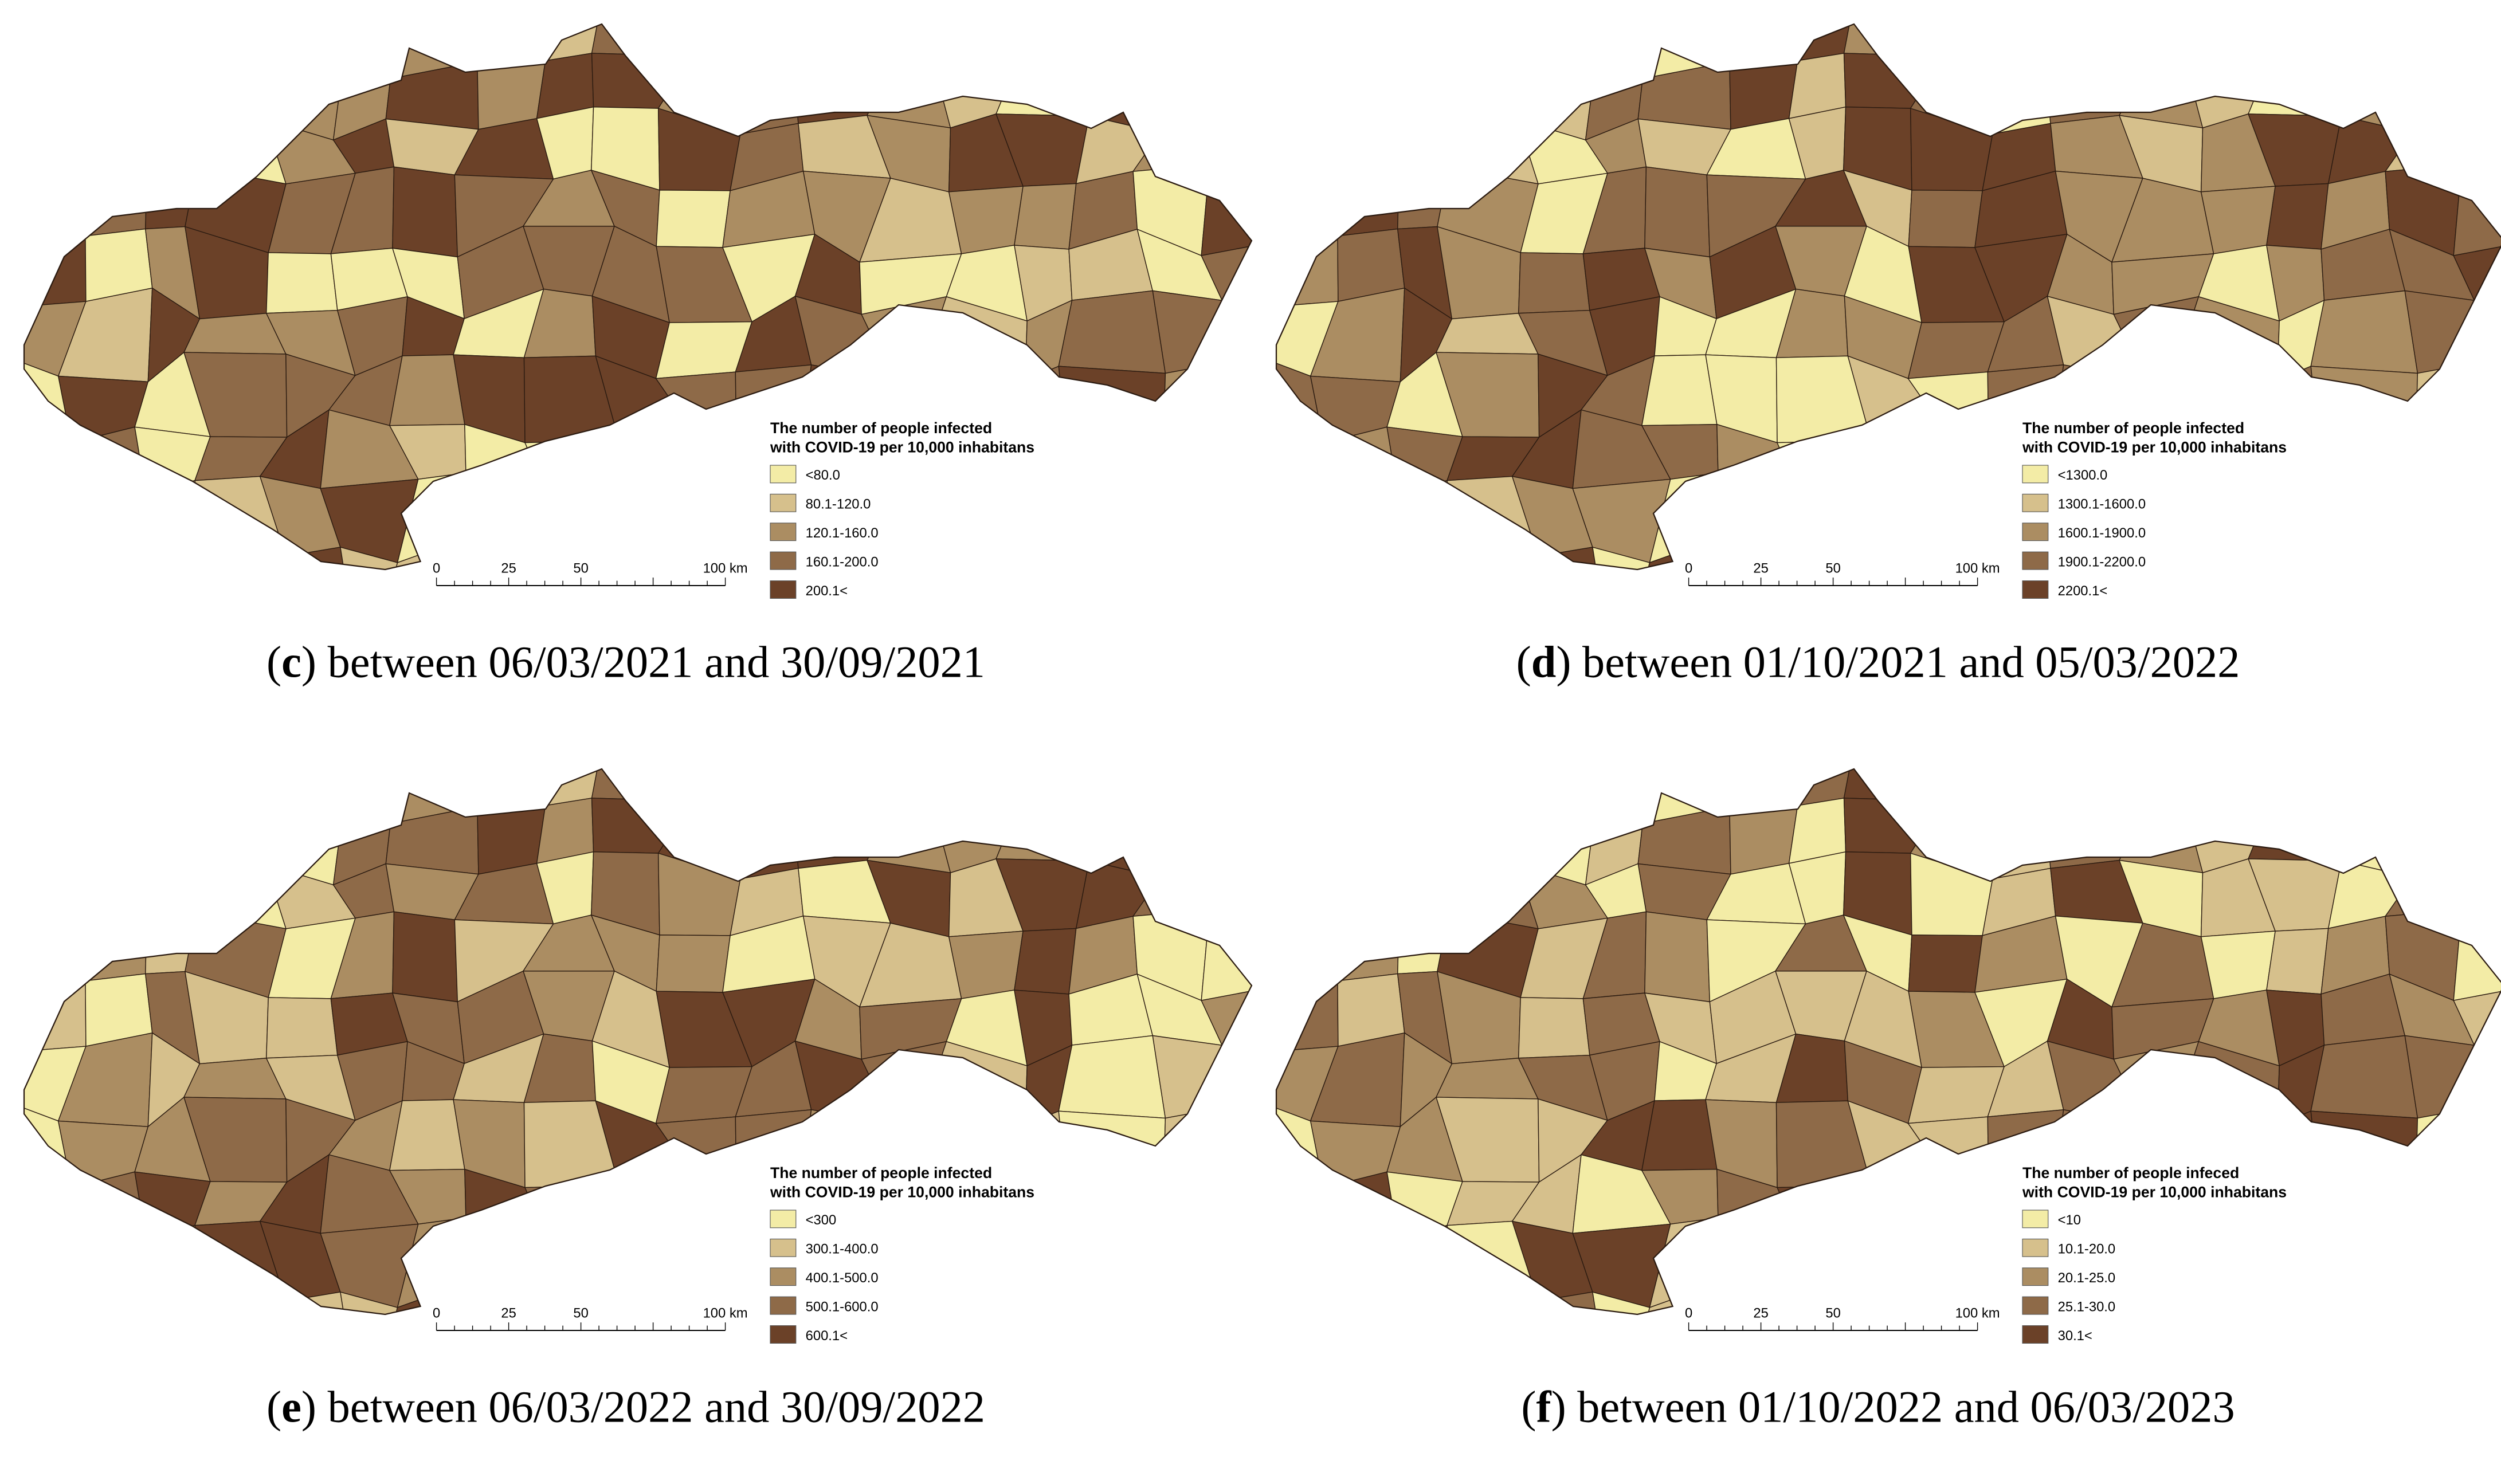 Image resolution: width=2501 pixels, height=1484 pixels. I want to click on legend-title: The number of people infected, so click(881, 1172).